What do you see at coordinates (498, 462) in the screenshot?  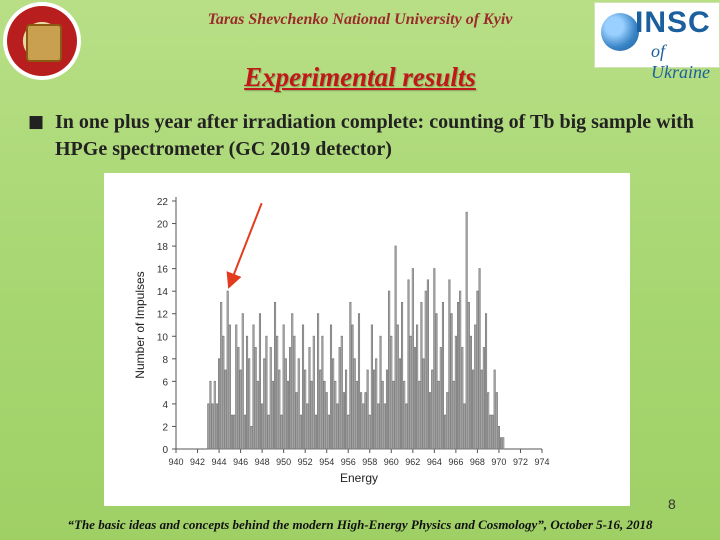 I see `x-tick-label: 970` at bounding box center [498, 462].